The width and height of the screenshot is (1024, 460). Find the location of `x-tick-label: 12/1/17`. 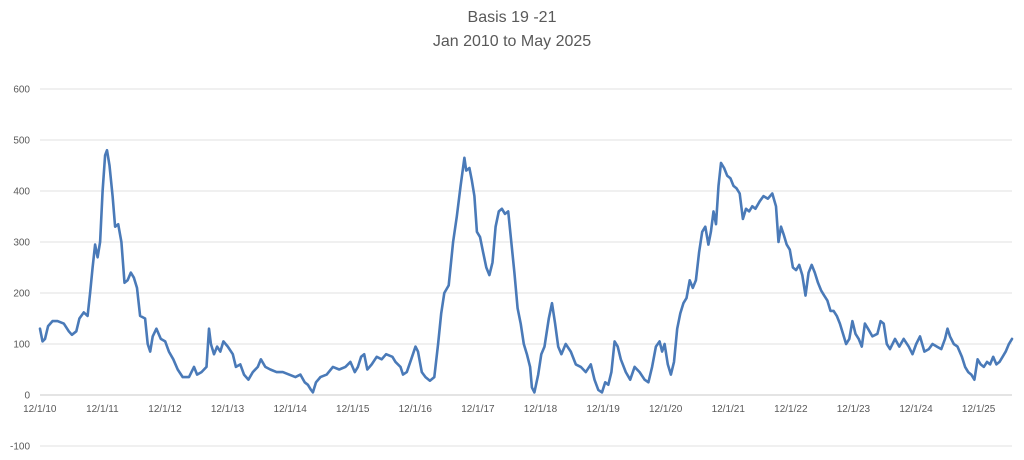

x-tick-label: 12/1/17 is located at coordinates (478, 409).